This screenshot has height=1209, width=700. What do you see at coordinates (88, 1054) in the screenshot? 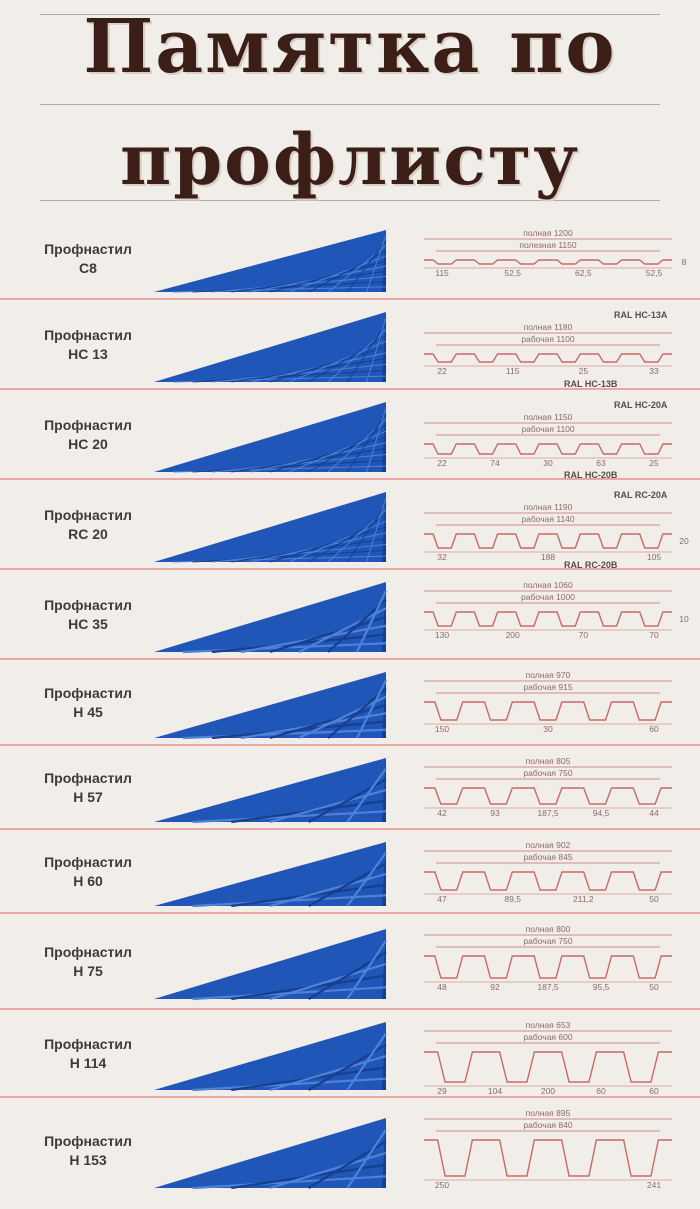
I see `profile-label: Профнастил Н 114` at bounding box center [88, 1054].